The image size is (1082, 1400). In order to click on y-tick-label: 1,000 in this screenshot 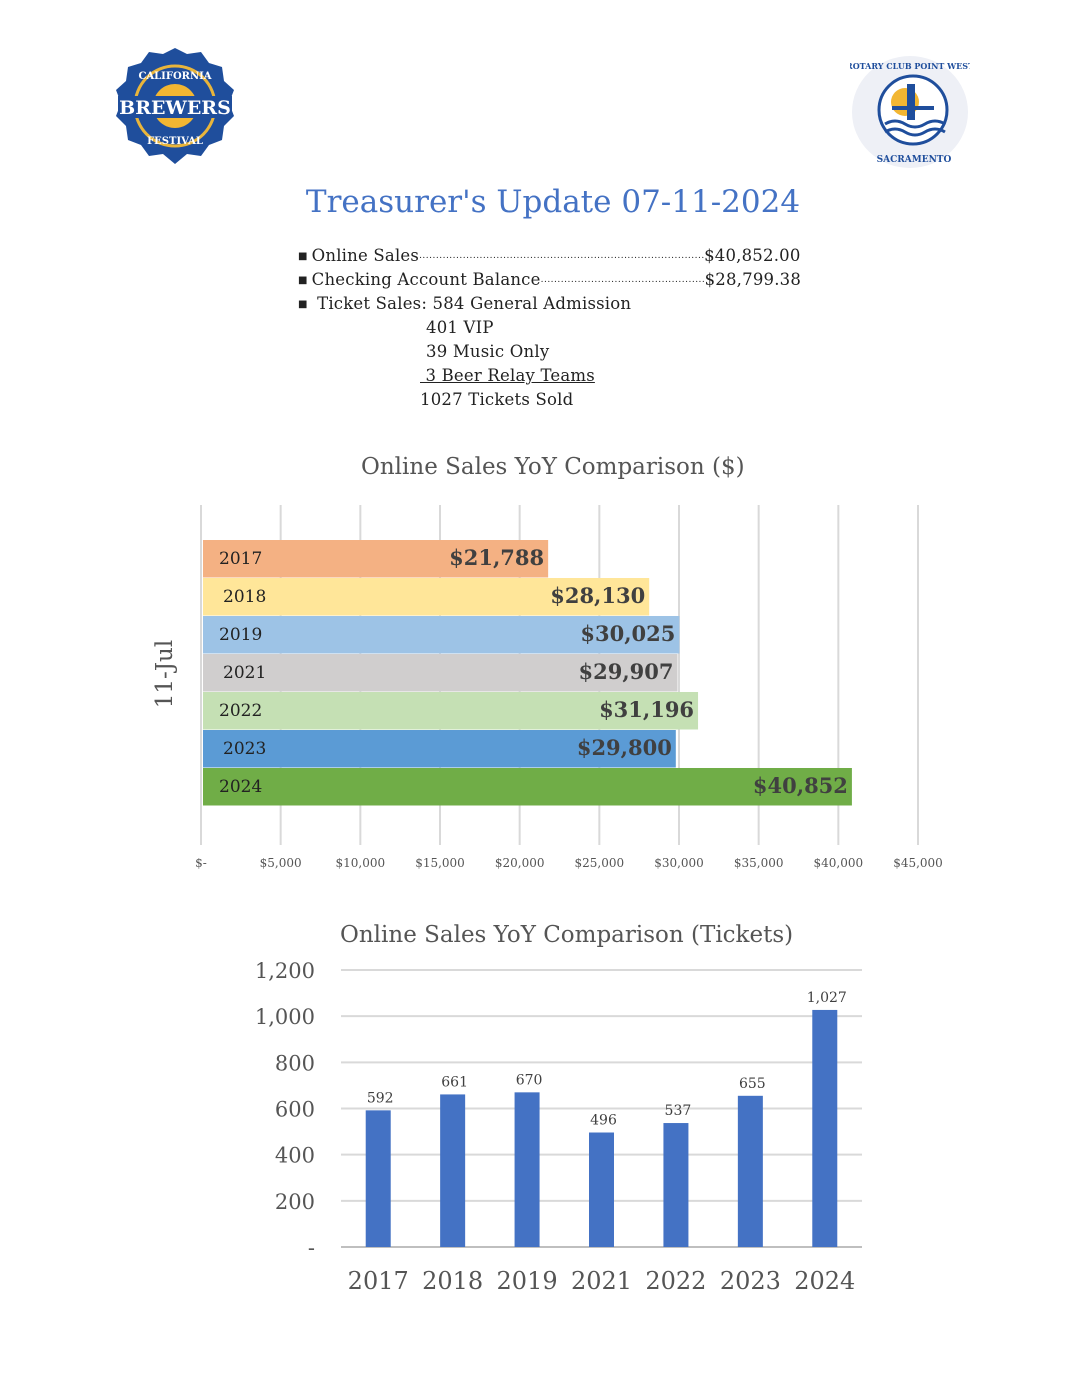, I will do `click(285, 1017)`.